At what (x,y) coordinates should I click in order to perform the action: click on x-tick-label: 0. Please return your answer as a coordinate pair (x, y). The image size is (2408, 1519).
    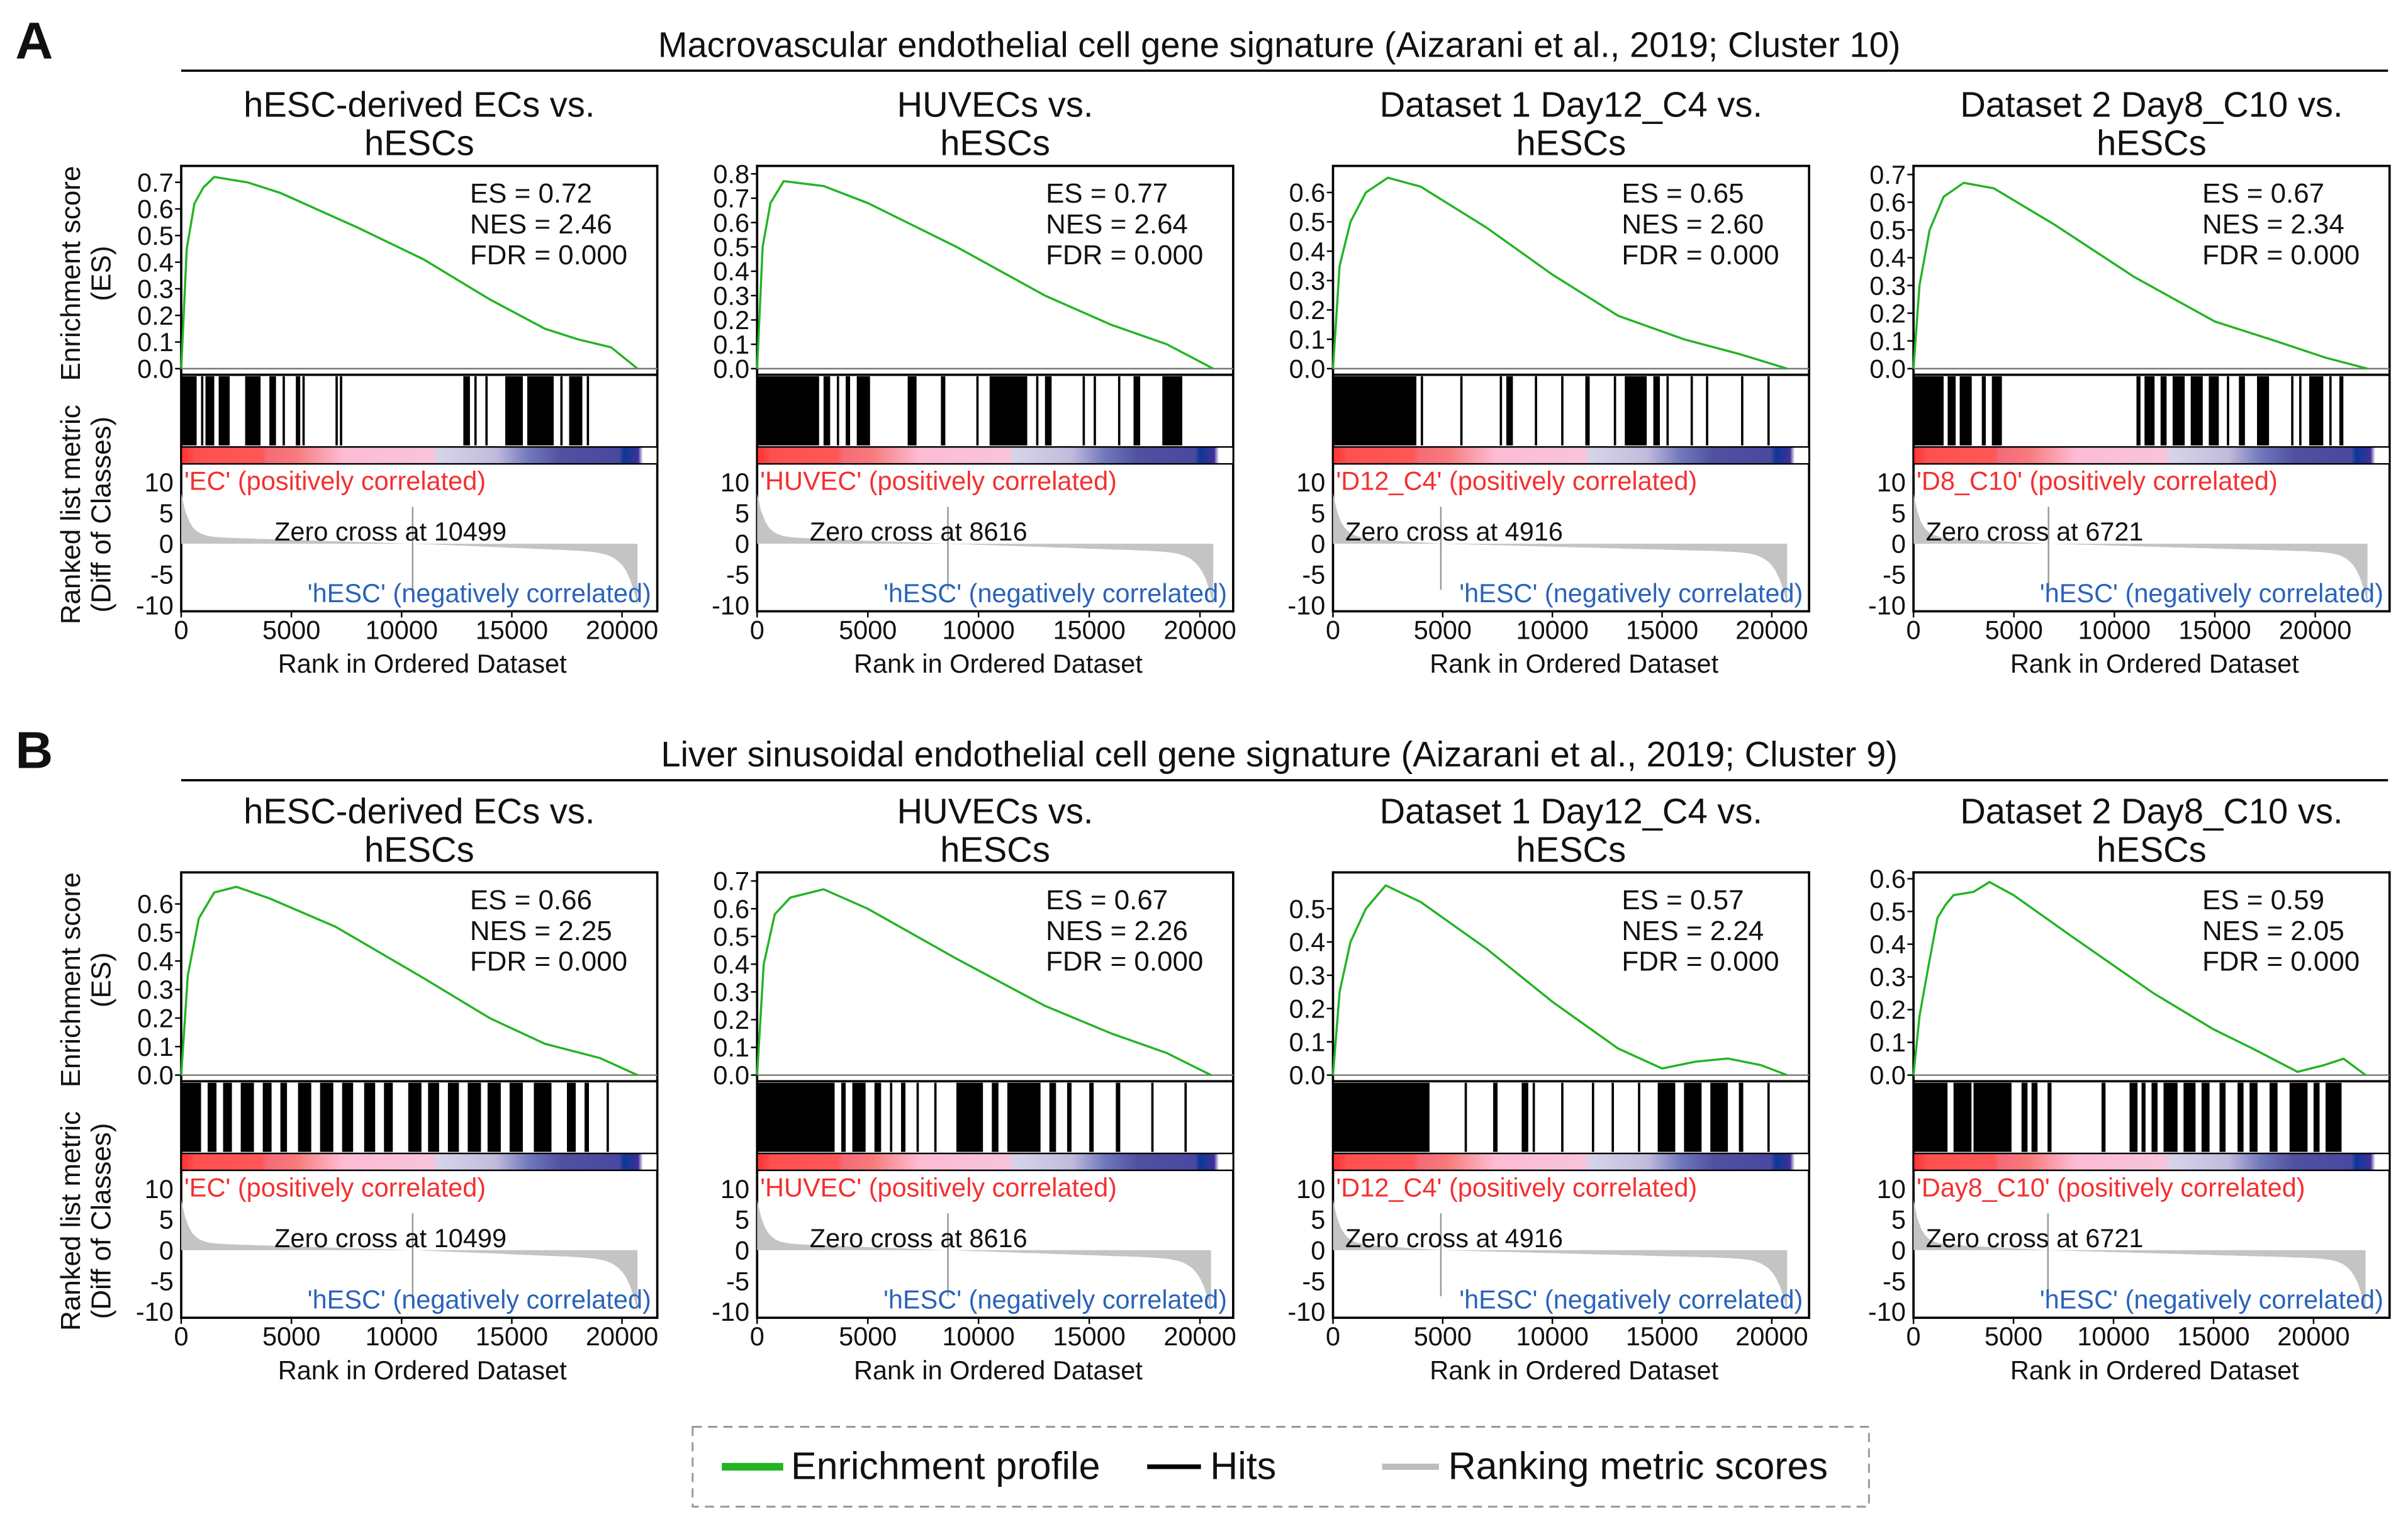
    Looking at the image, I should click on (181, 629).